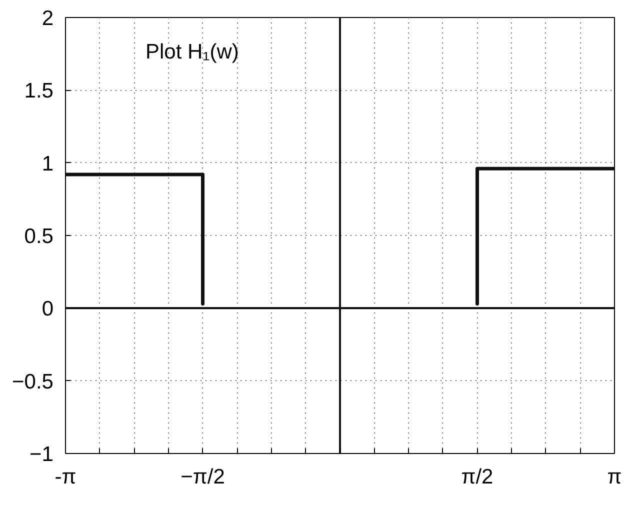 The image size is (626, 527). What do you see at coordinates (477, 477) in the screenshot?
I see `x-tick-label: π/2` at bounding box center [477, 477].